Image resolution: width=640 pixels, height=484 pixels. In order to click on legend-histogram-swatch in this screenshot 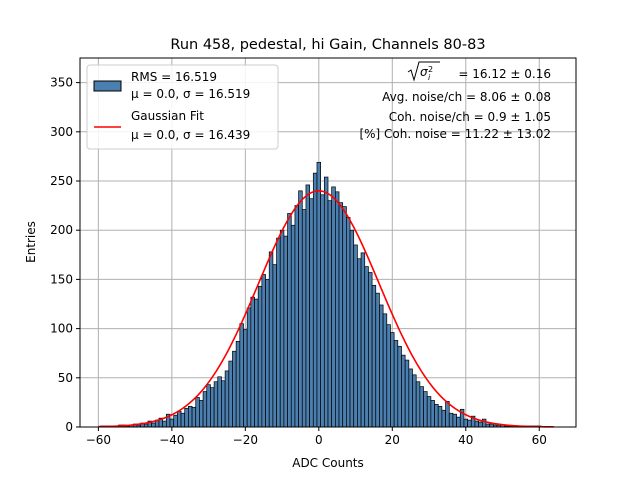, I will do `click(107, 86)`.